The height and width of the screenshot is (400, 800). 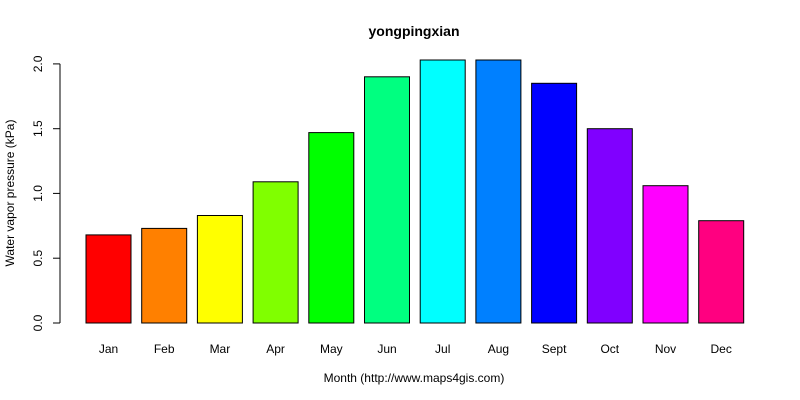 What do you see at coordinates (498, 349) in the screenshot?
I see `x-tick-label-aug: Aug` at bounding box center [498, 349].